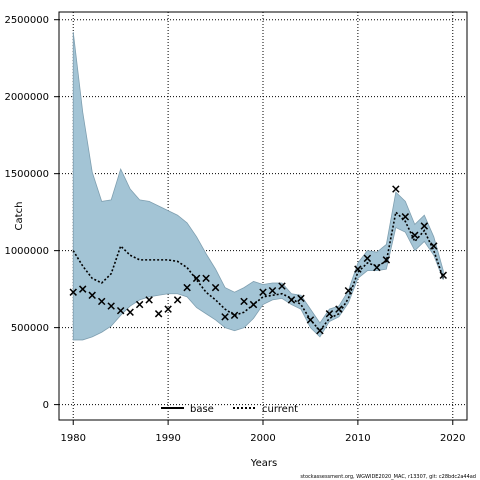 The width and height of the screenshot is (480, 480). Describe the element at coordinates (452, 438) in the screenshot. I see `x-tick-label: 2020` at that location.